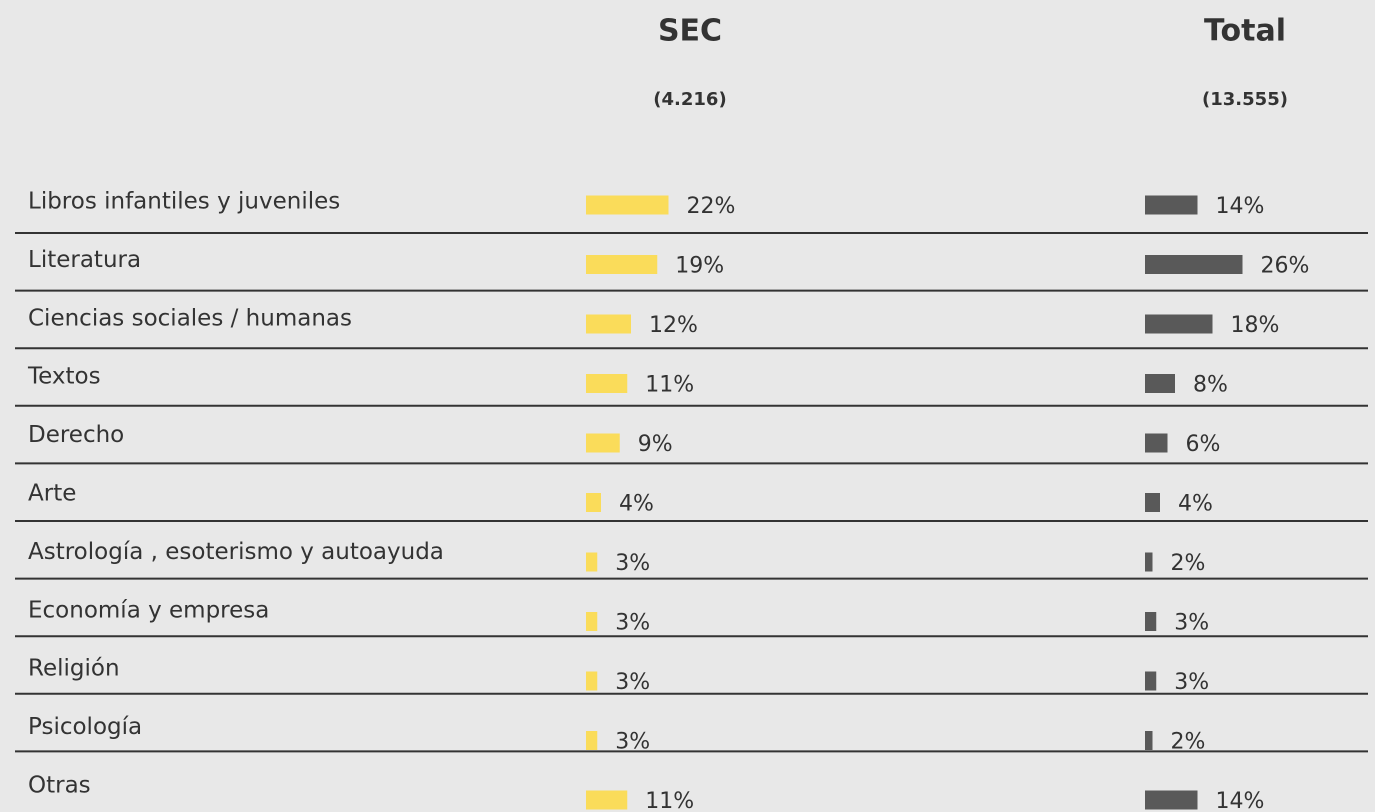  Describe the element at coordinates (52, 494) in the screenshot. I see `category-label: Arte` at that location.